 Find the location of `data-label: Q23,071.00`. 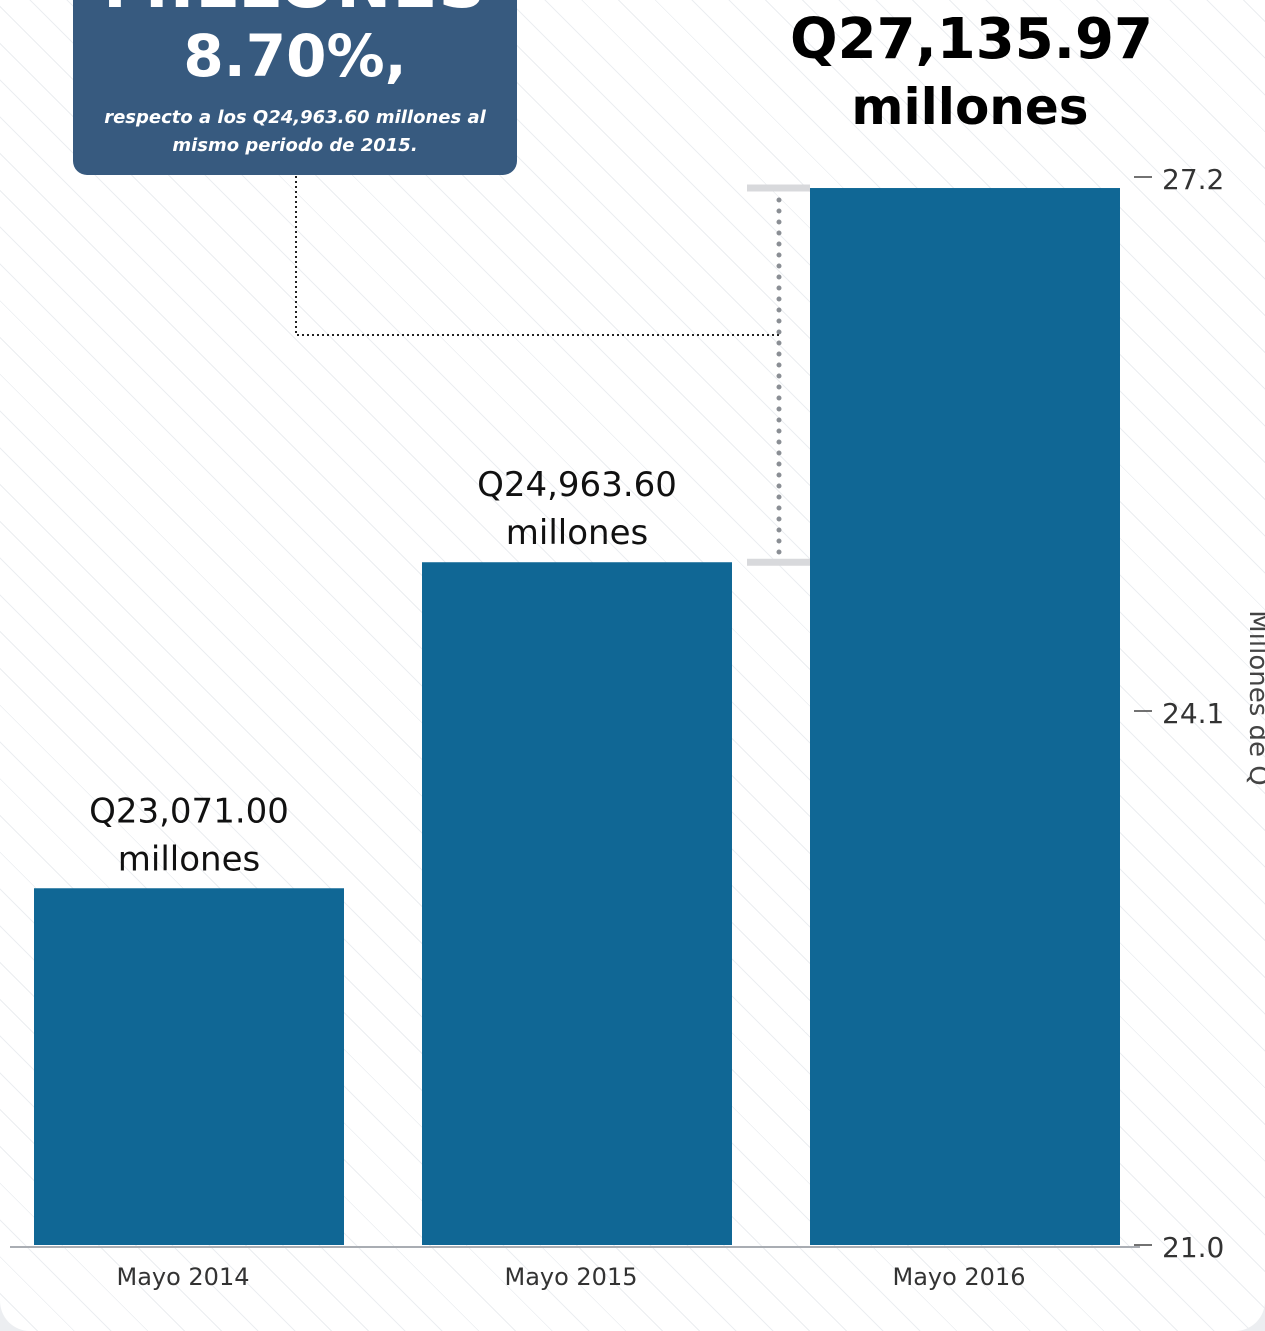

data-label: Q23,071.00 is located at coordinates (189, 811).